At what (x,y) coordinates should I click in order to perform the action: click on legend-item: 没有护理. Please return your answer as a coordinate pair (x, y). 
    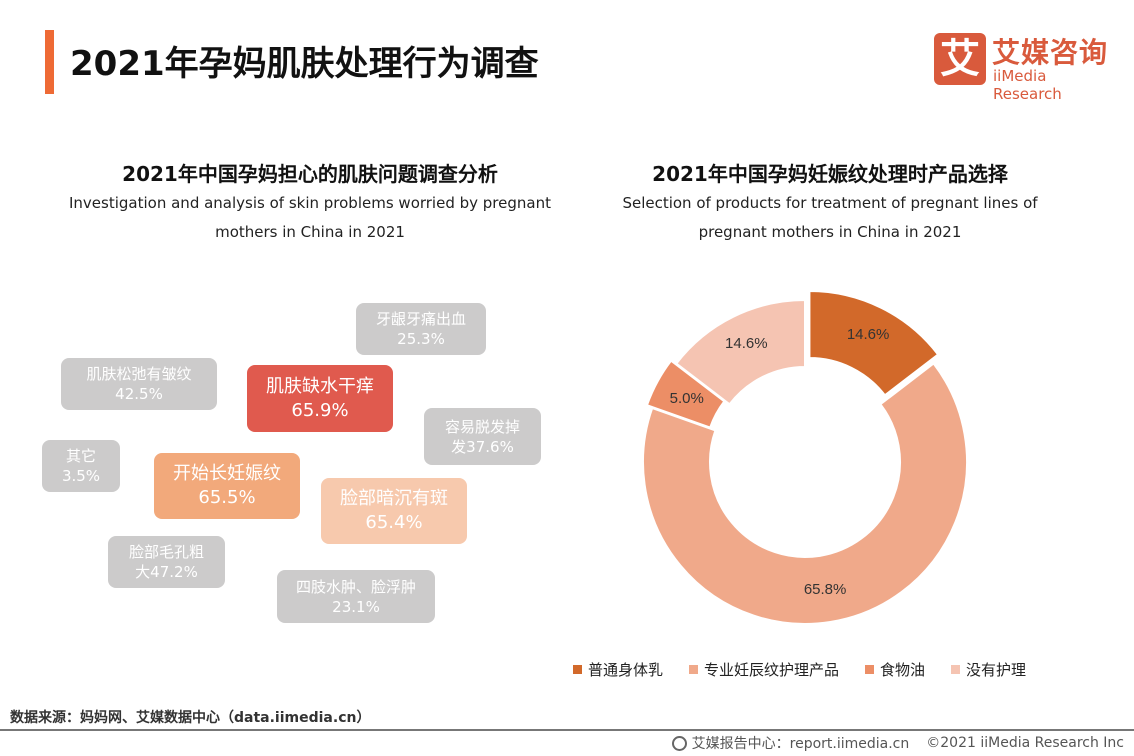
    Looking at the image, I should click on (988, 669).